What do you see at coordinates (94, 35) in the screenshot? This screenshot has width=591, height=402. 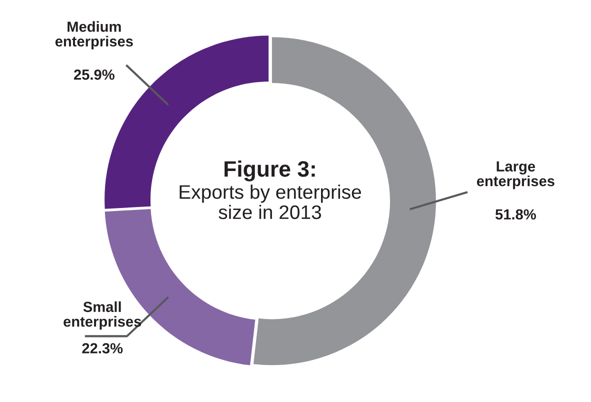 I see `slice-label: Medium enterprises` at bounding box center [94, 35].